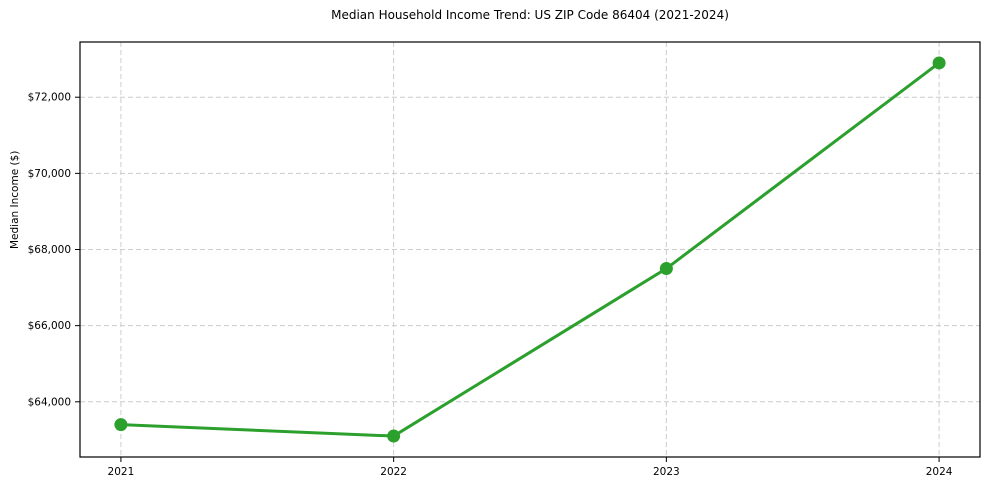  Describe the element at coordinates (394, 436) in the screenshot. I see `data-point-2022` at that location.